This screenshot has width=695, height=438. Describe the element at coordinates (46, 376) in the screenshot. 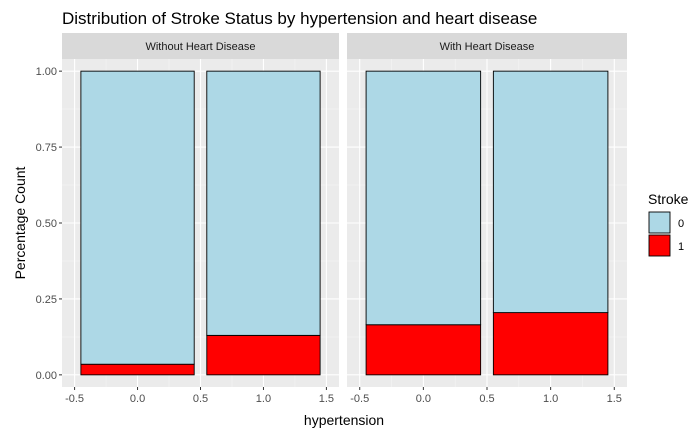

I see `y-tick-label: 0.00` at that location.